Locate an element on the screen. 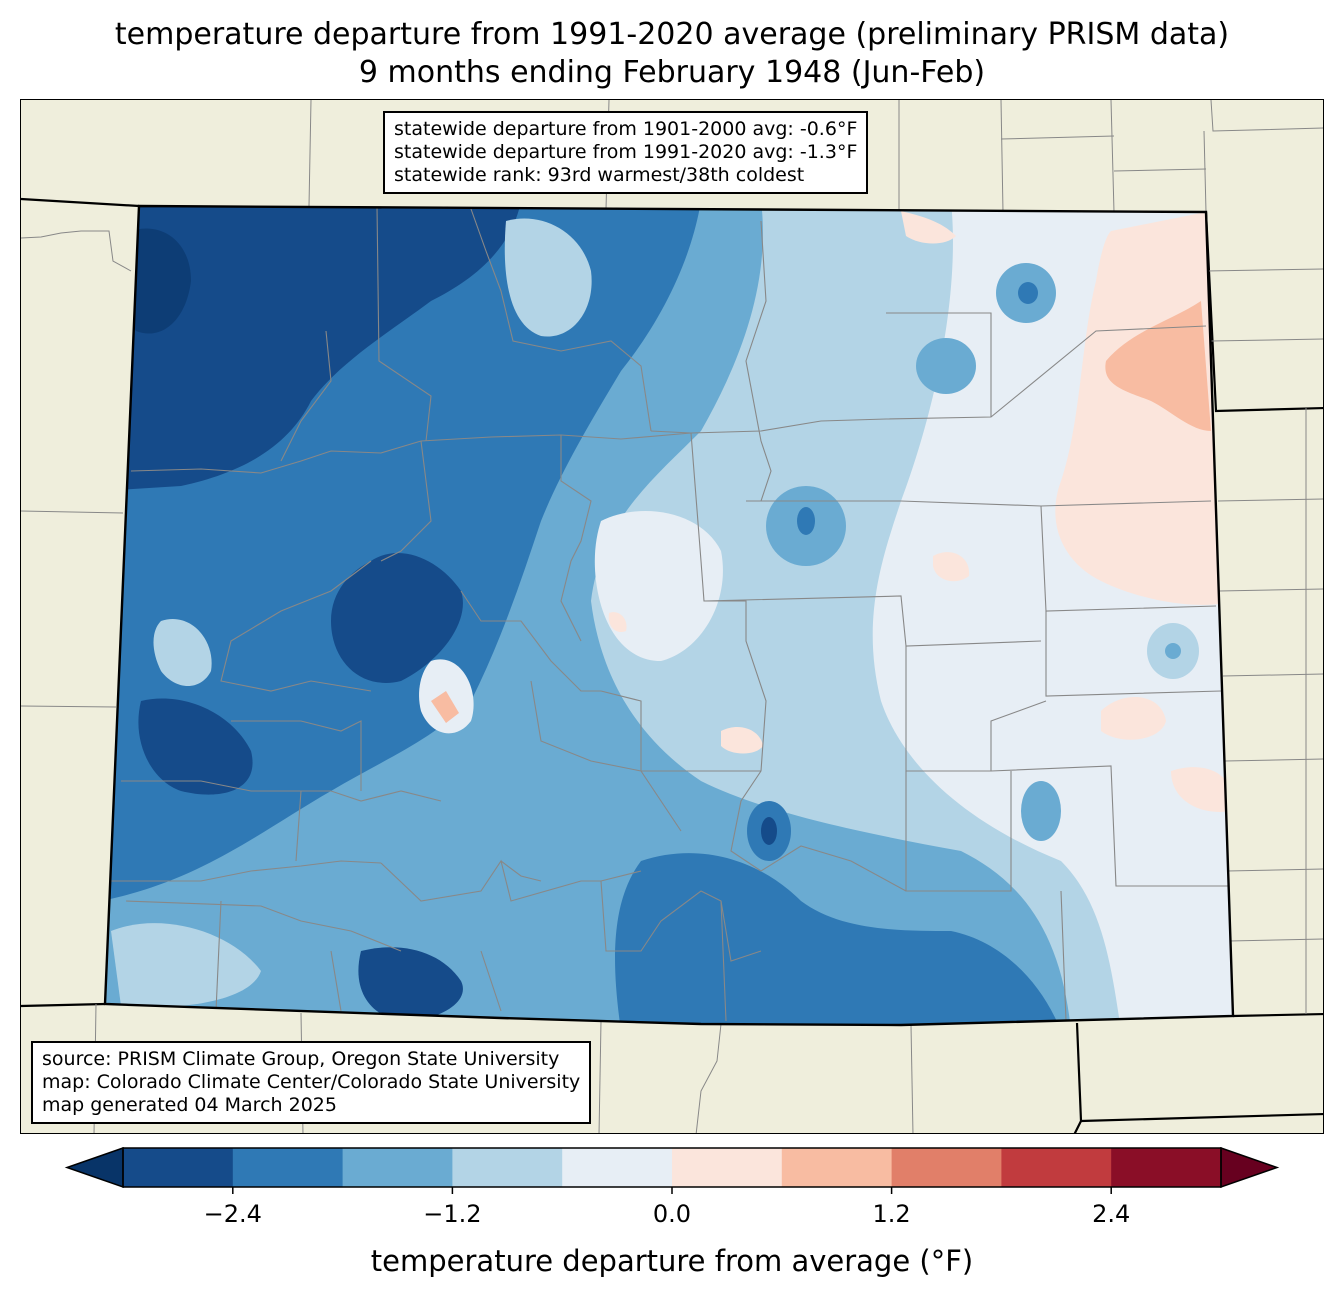  colorbar-bins is located at coordinates (672, 1167).